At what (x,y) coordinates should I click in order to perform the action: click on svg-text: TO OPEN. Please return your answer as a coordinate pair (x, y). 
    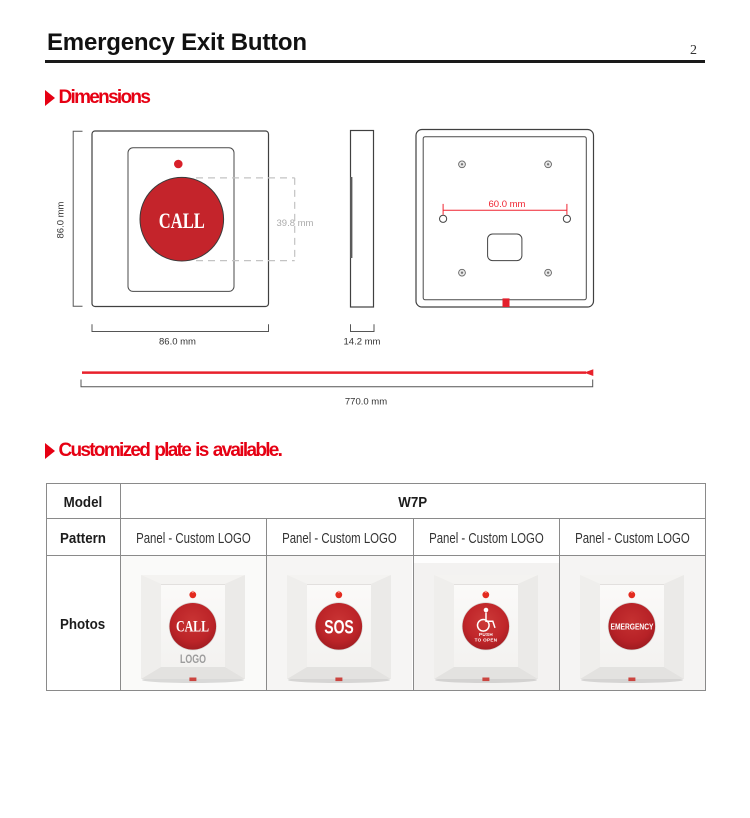
    Looking at the image, I should click on (485, 640).